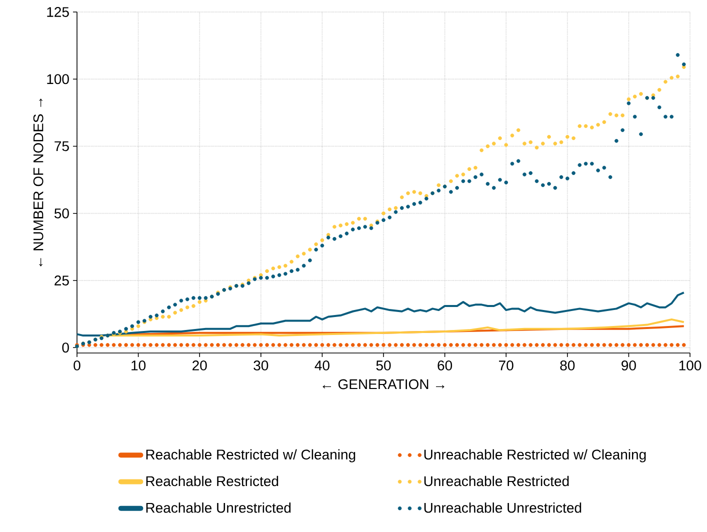 The height and width of the screenshot is (532, 707). I want to click on y-tick-label: 25, so click(61, 281).